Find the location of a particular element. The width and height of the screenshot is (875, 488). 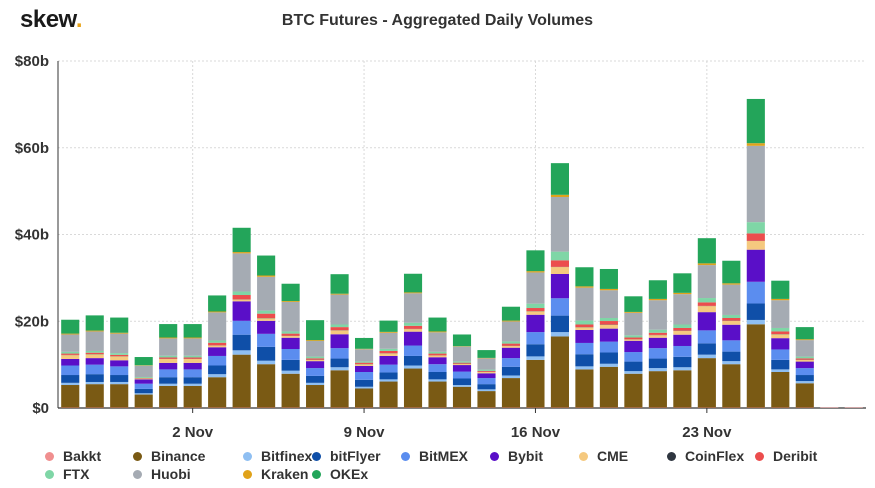

legend-item-okex: OKEx is located at coordinates (340, 474).